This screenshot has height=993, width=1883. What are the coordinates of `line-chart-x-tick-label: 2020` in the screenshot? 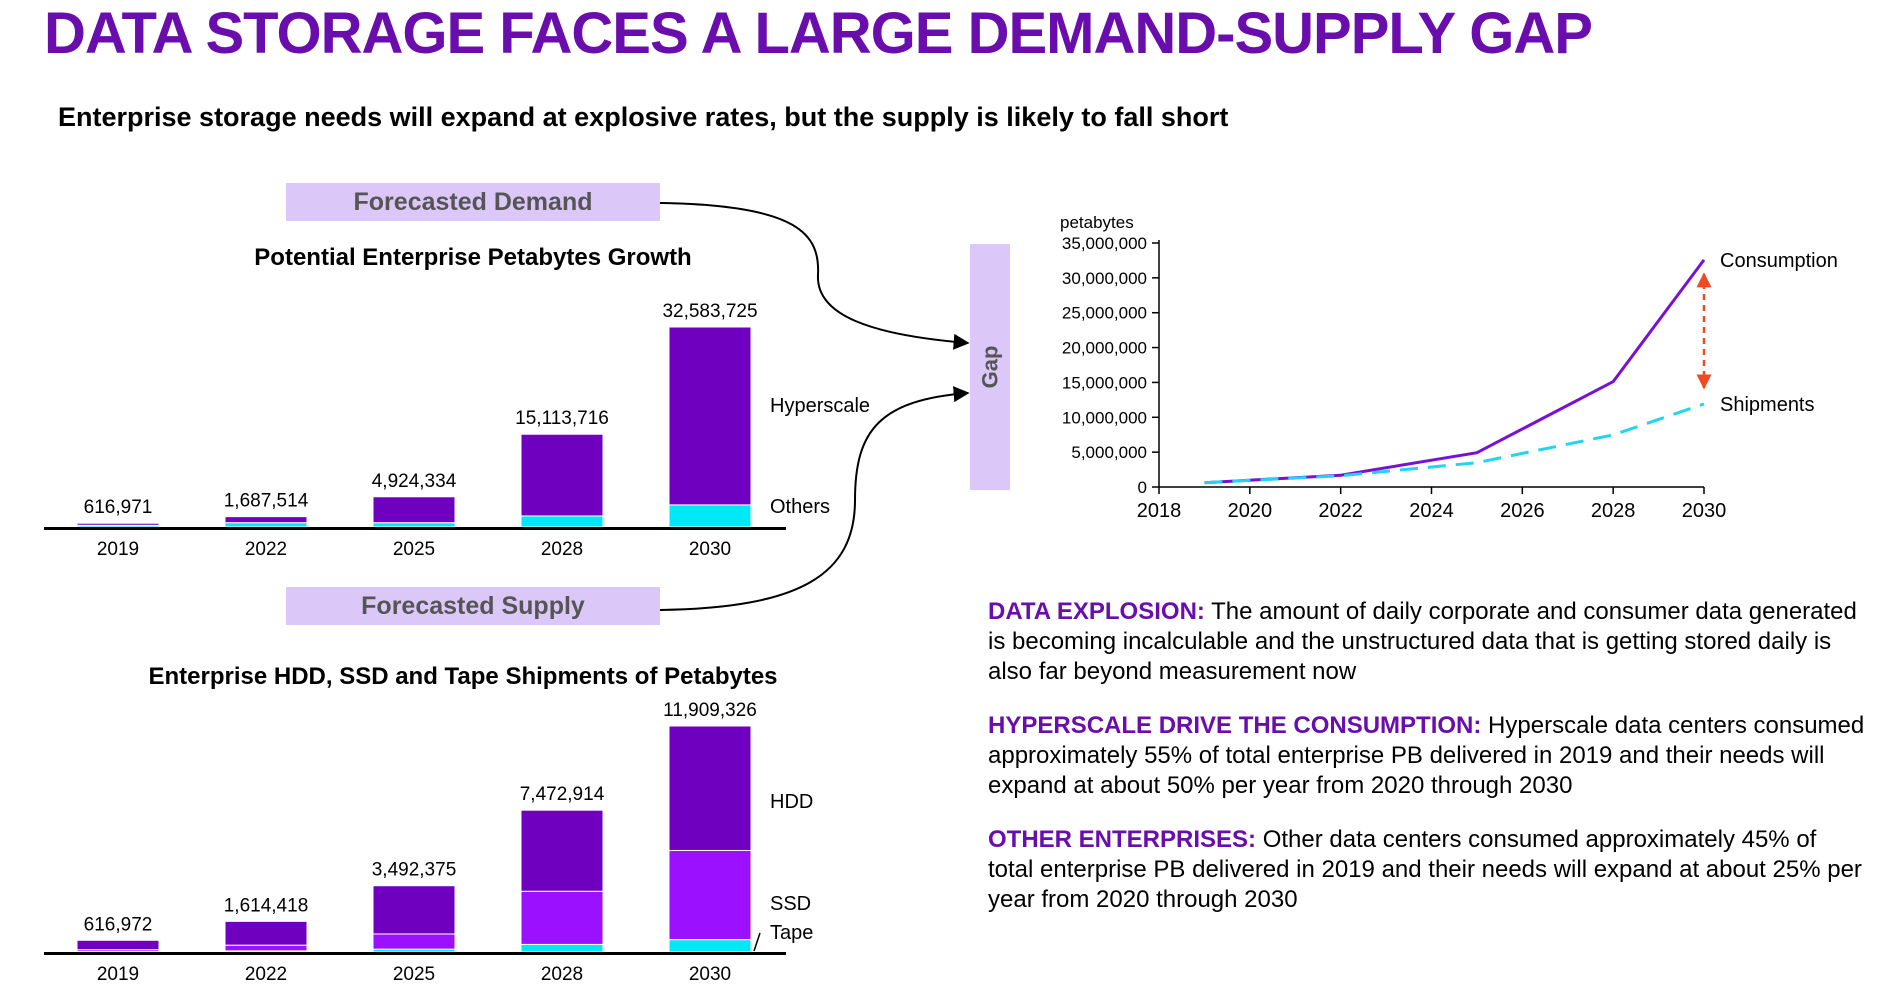 It's located at (1250, 511).